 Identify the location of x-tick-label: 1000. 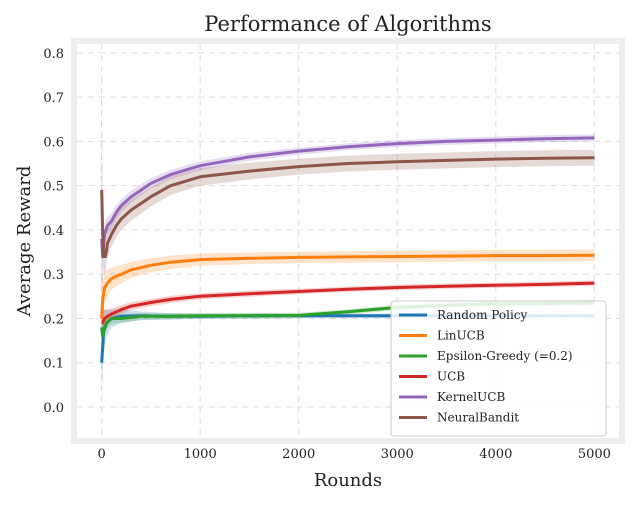
(200, 454).